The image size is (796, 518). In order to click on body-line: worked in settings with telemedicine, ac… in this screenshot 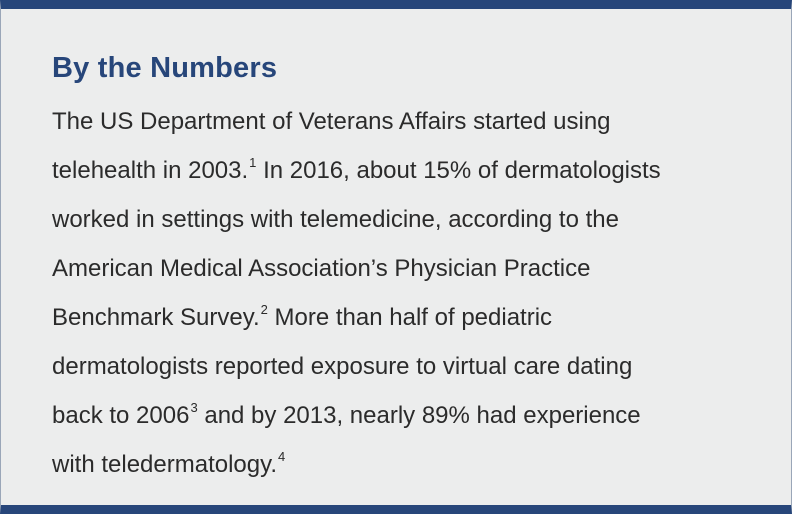, I will do `click(412, 219)`.